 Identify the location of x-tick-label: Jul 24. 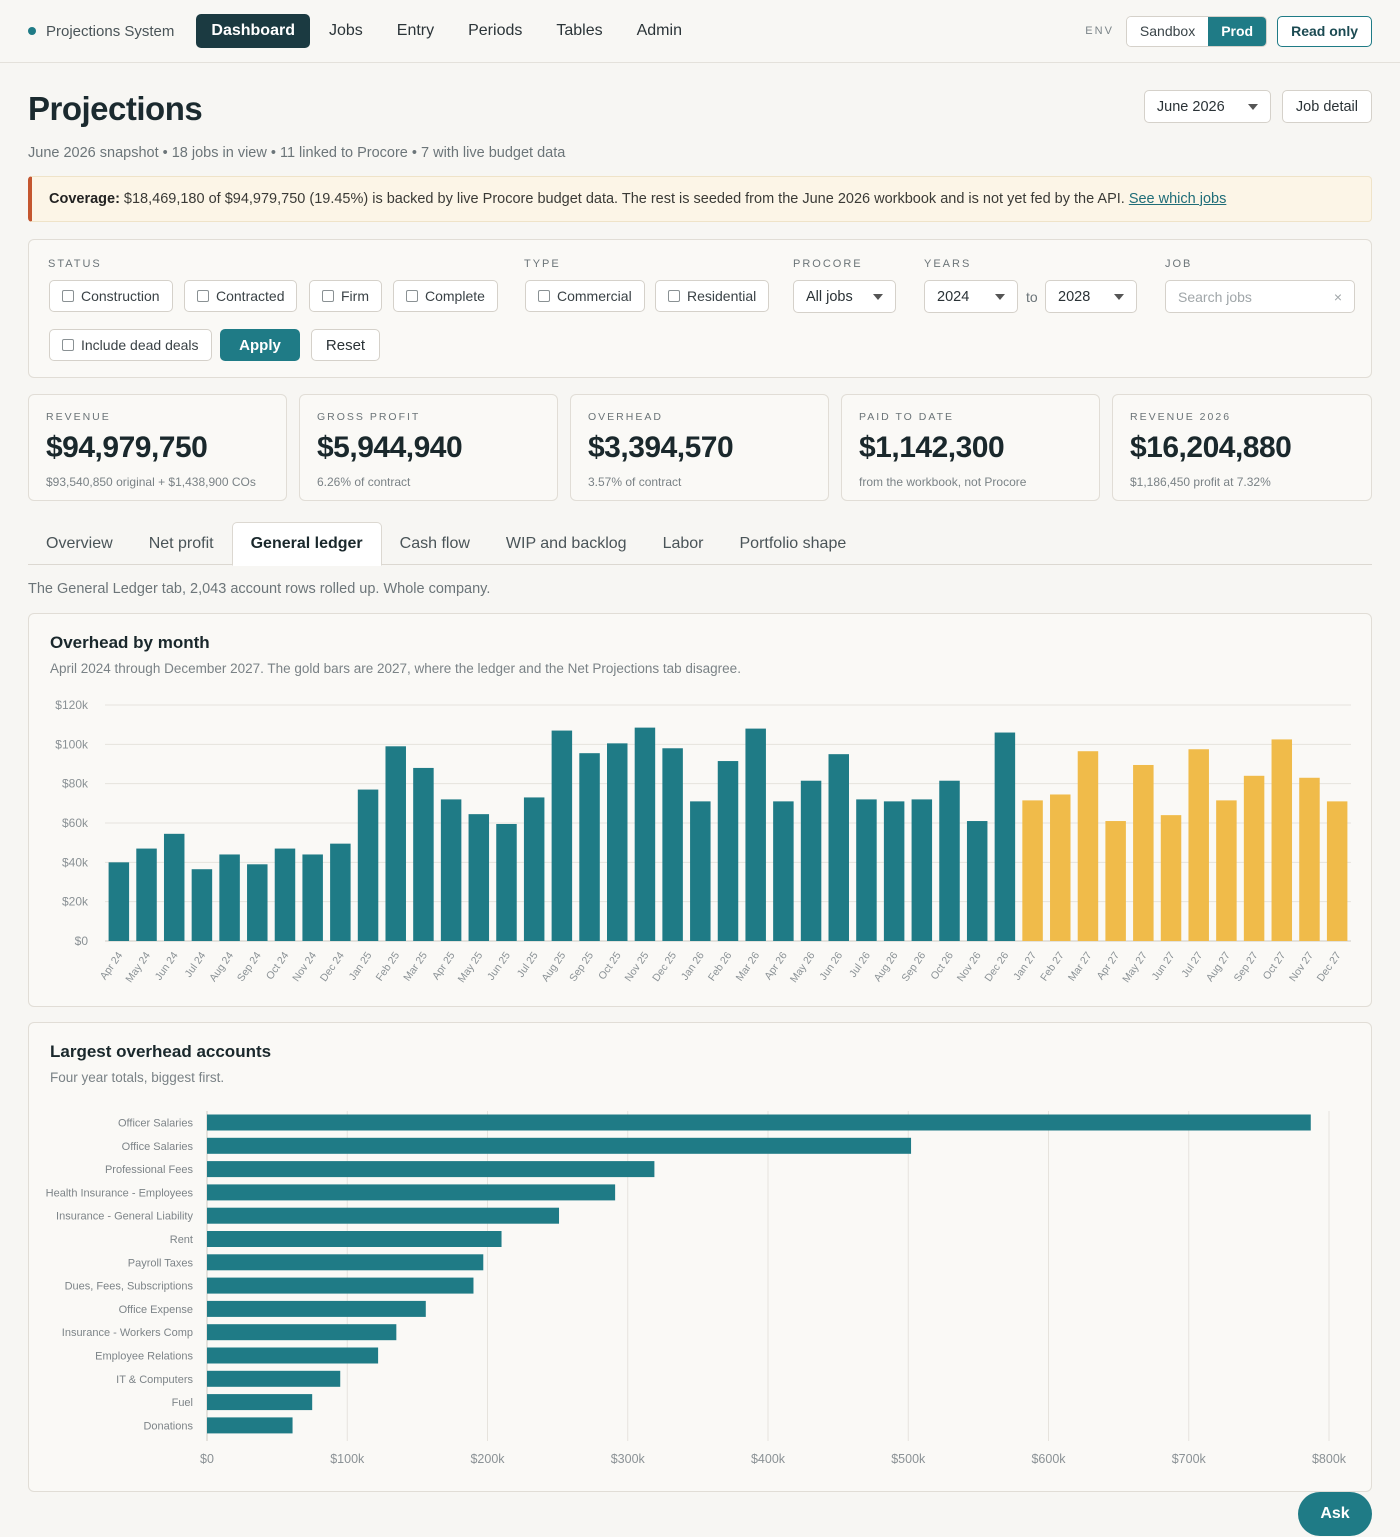
(195, 965).